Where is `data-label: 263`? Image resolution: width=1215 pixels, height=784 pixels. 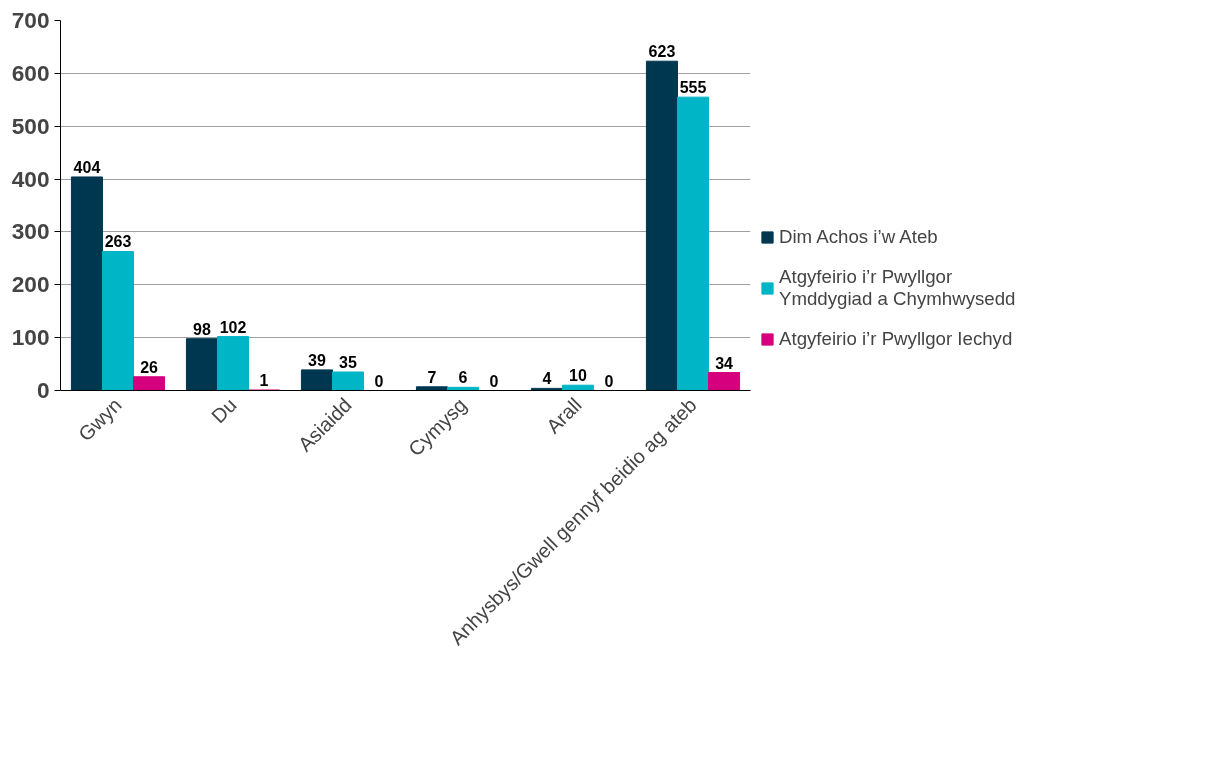 data-label: 263 is located at coordinates (118, 242).